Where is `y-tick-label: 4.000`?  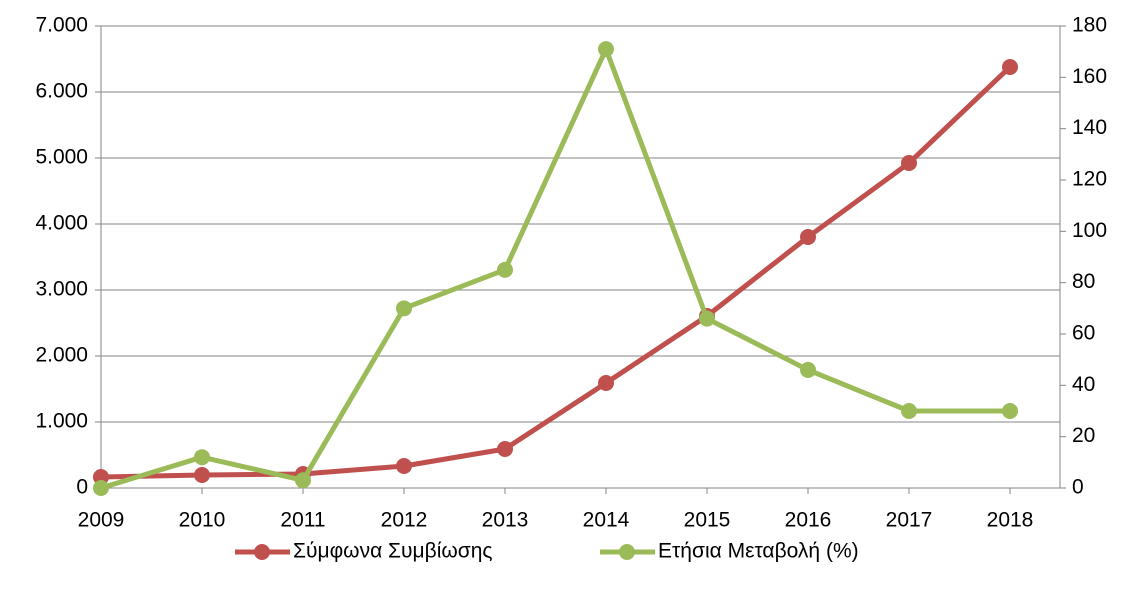 y-tick-label: 4.000 is located at coordinates (61, 223).